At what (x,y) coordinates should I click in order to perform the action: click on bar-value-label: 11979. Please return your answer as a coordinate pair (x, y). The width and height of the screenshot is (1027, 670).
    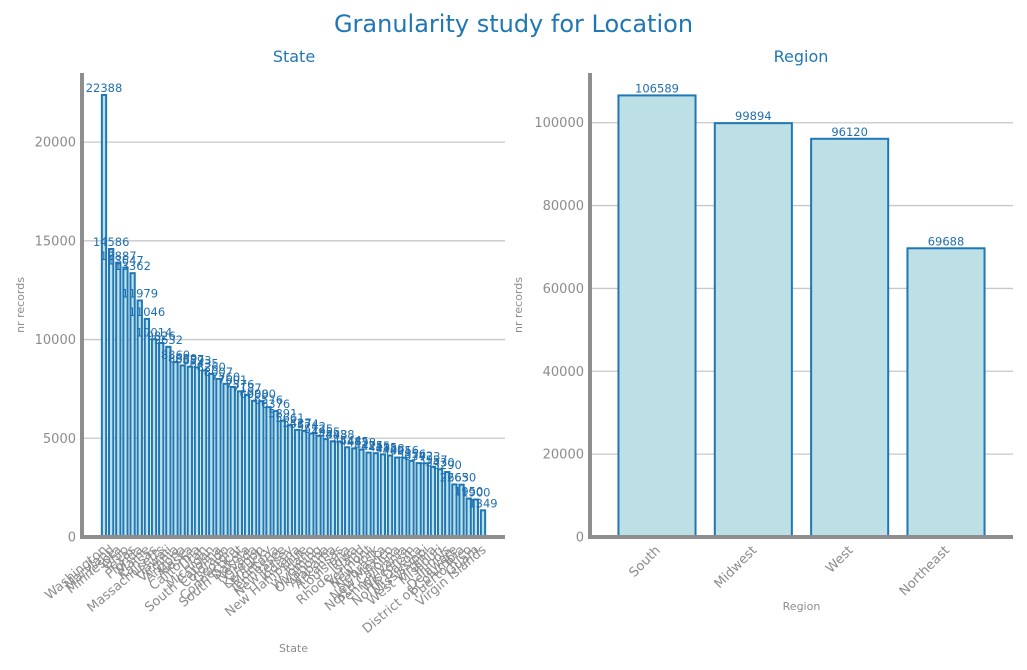
    Looking at the image, I should click on (139, 293).